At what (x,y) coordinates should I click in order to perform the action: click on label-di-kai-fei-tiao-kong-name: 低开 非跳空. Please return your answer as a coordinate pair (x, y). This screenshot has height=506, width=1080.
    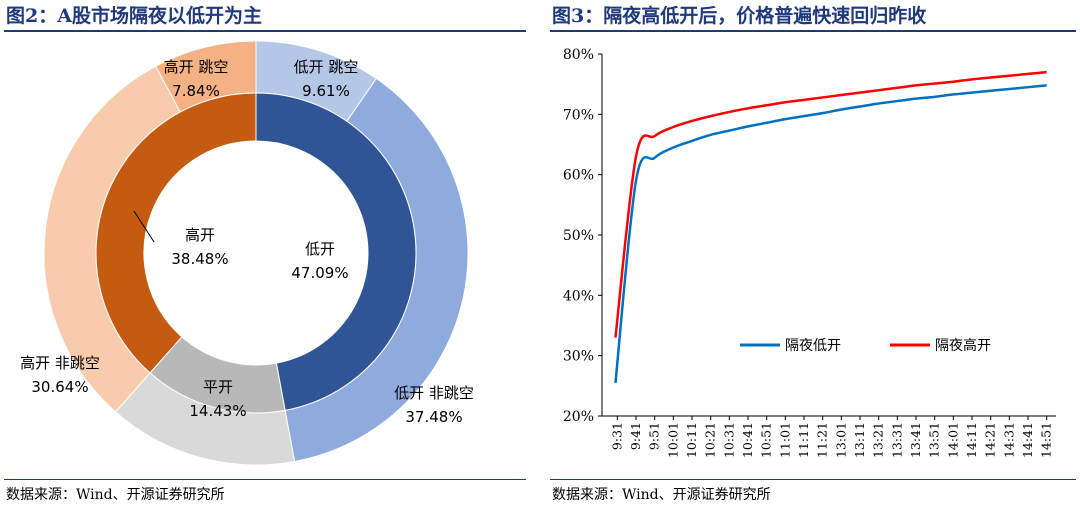
    Looking at the image, I should click on (434, 393).